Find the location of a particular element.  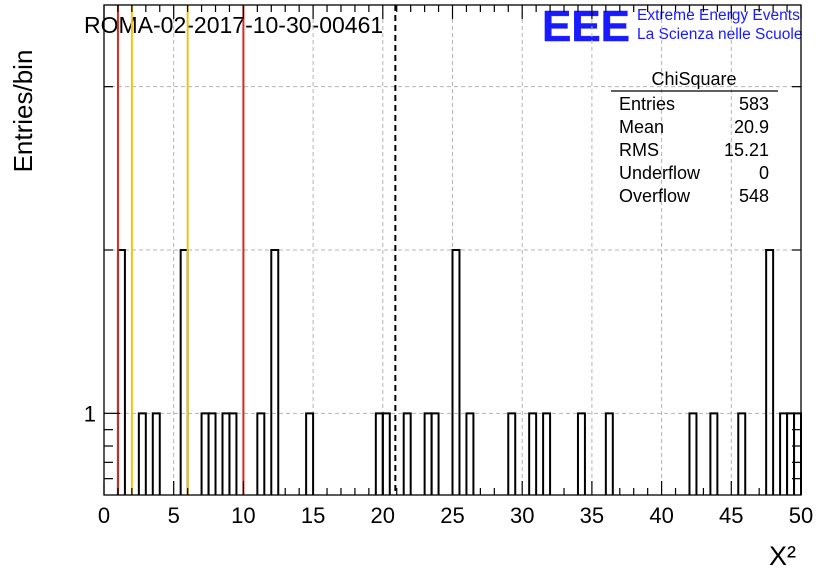

stats-label: Overflow is located at coordinates (655, 196).